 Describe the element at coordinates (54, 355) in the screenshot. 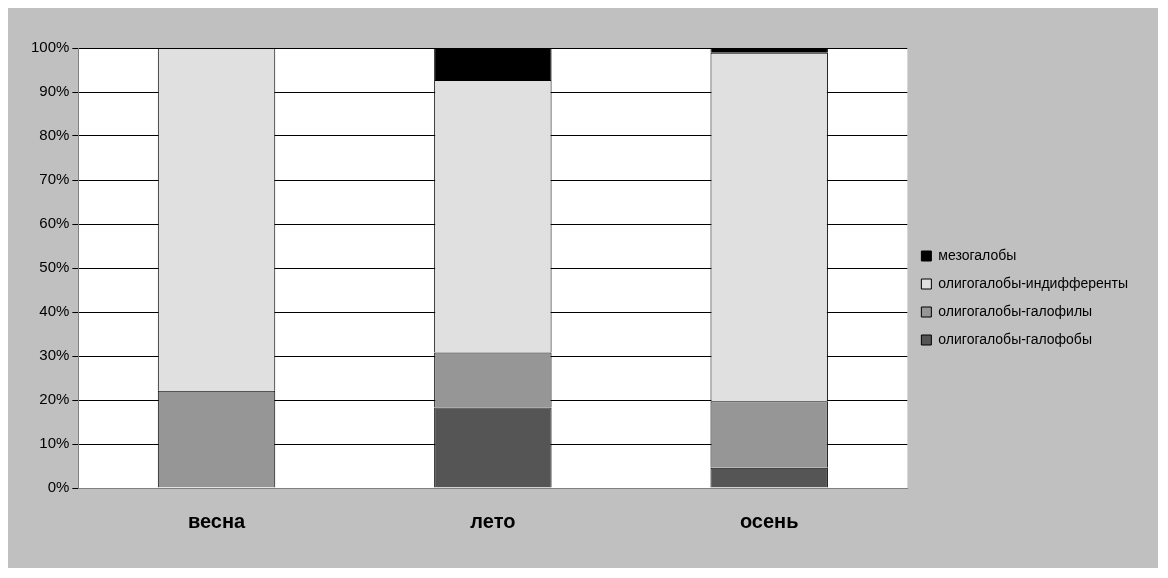

I see `y-tick-label: 30%` at that location.